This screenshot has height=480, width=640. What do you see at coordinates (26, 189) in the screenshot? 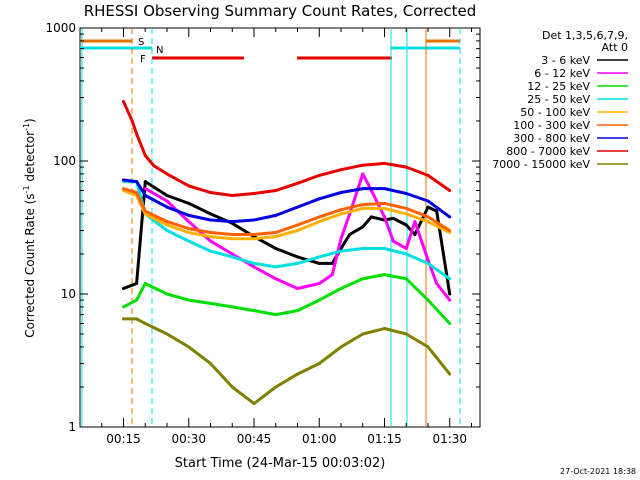
I see `y-axis-label-sup1: -1` at bounding box center [26, 189].